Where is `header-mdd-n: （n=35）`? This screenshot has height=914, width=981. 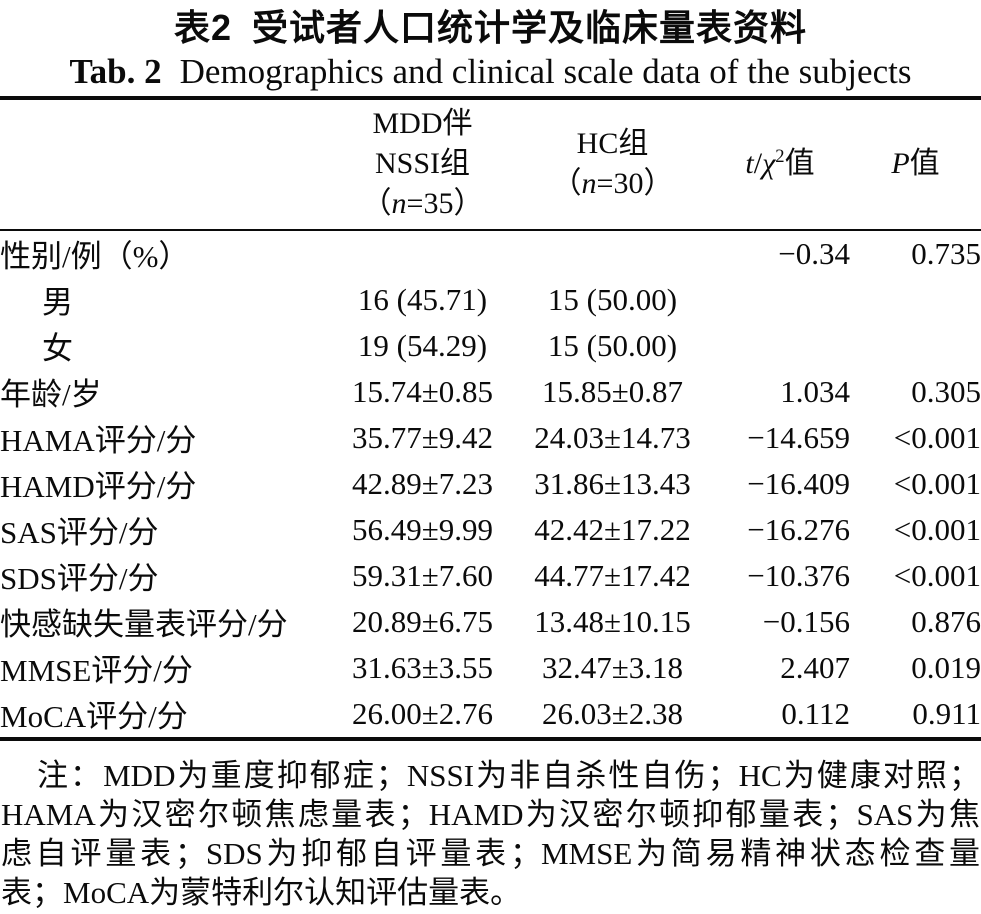 header-mdd-n: （n=35） is located at coordinates (422, 204).